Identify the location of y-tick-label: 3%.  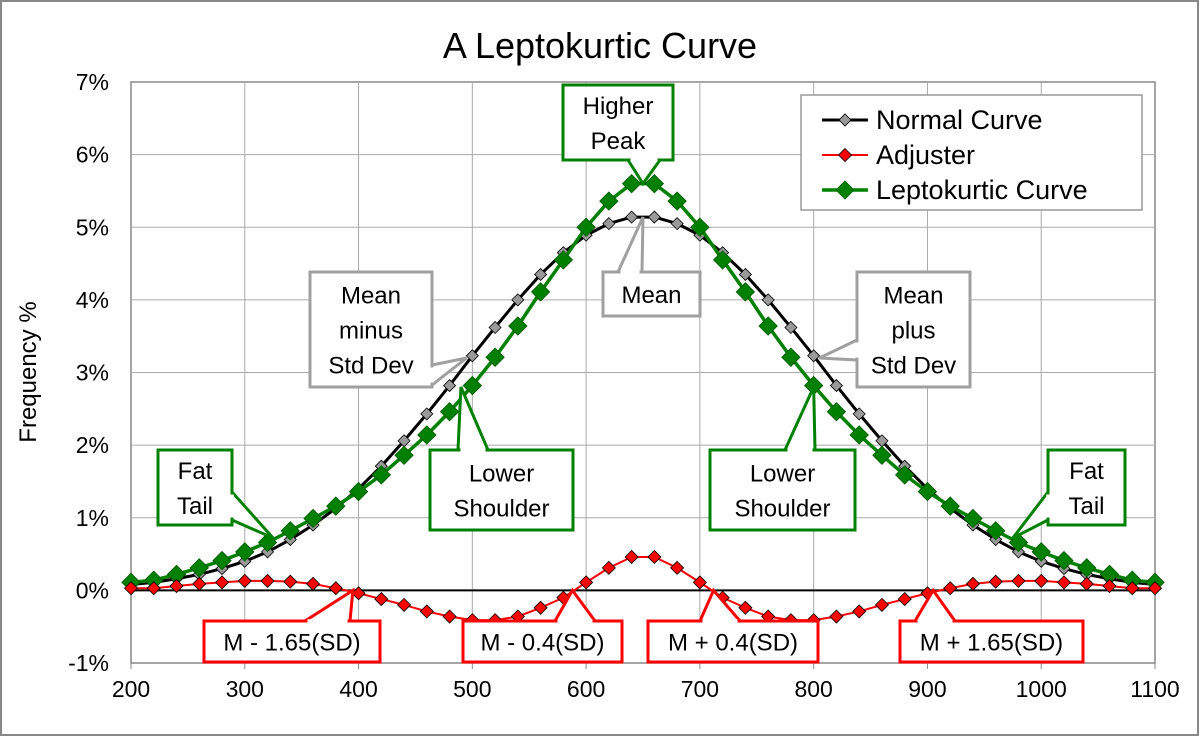
(92, 373).